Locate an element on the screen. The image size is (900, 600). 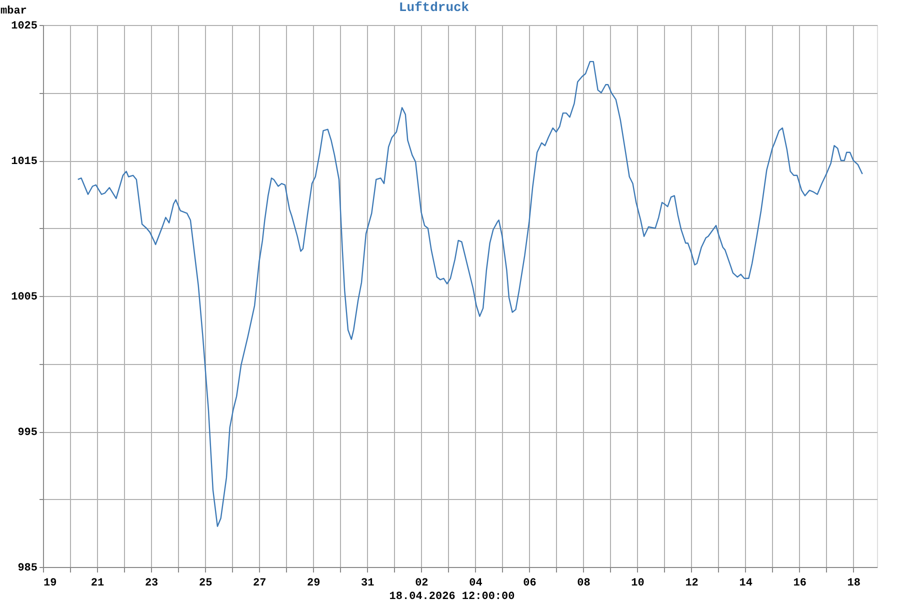
x-tick-label: 10 is located at coordinates (637, 584).